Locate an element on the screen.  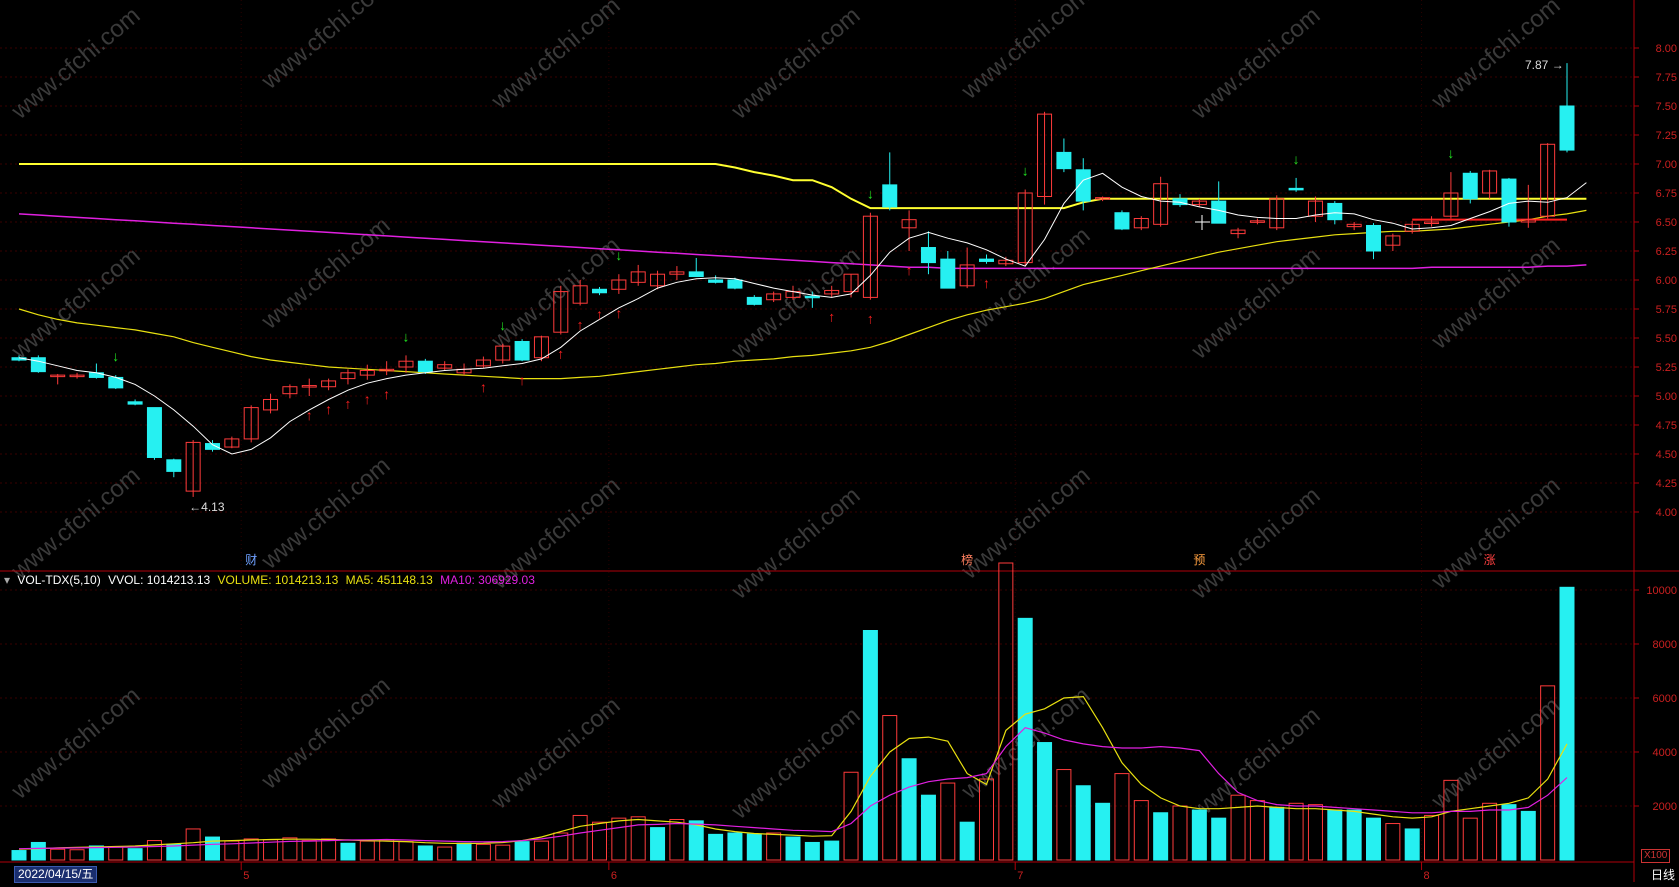
ma-long-line is located at coordinates (802, 241).